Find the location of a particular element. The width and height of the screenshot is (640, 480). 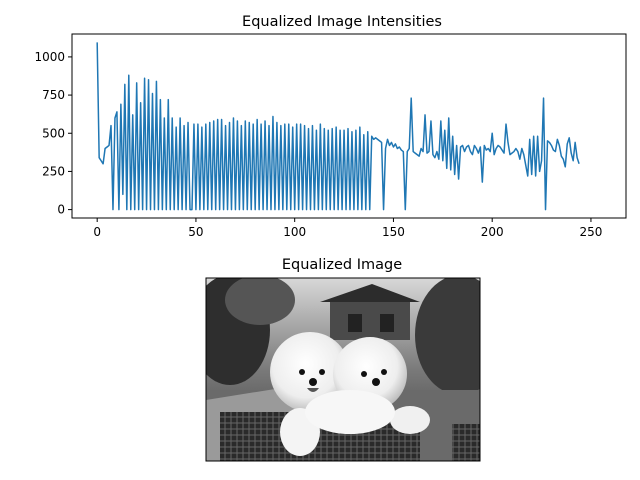

y-tick-label: 500 is located at coordinates (53, 133).